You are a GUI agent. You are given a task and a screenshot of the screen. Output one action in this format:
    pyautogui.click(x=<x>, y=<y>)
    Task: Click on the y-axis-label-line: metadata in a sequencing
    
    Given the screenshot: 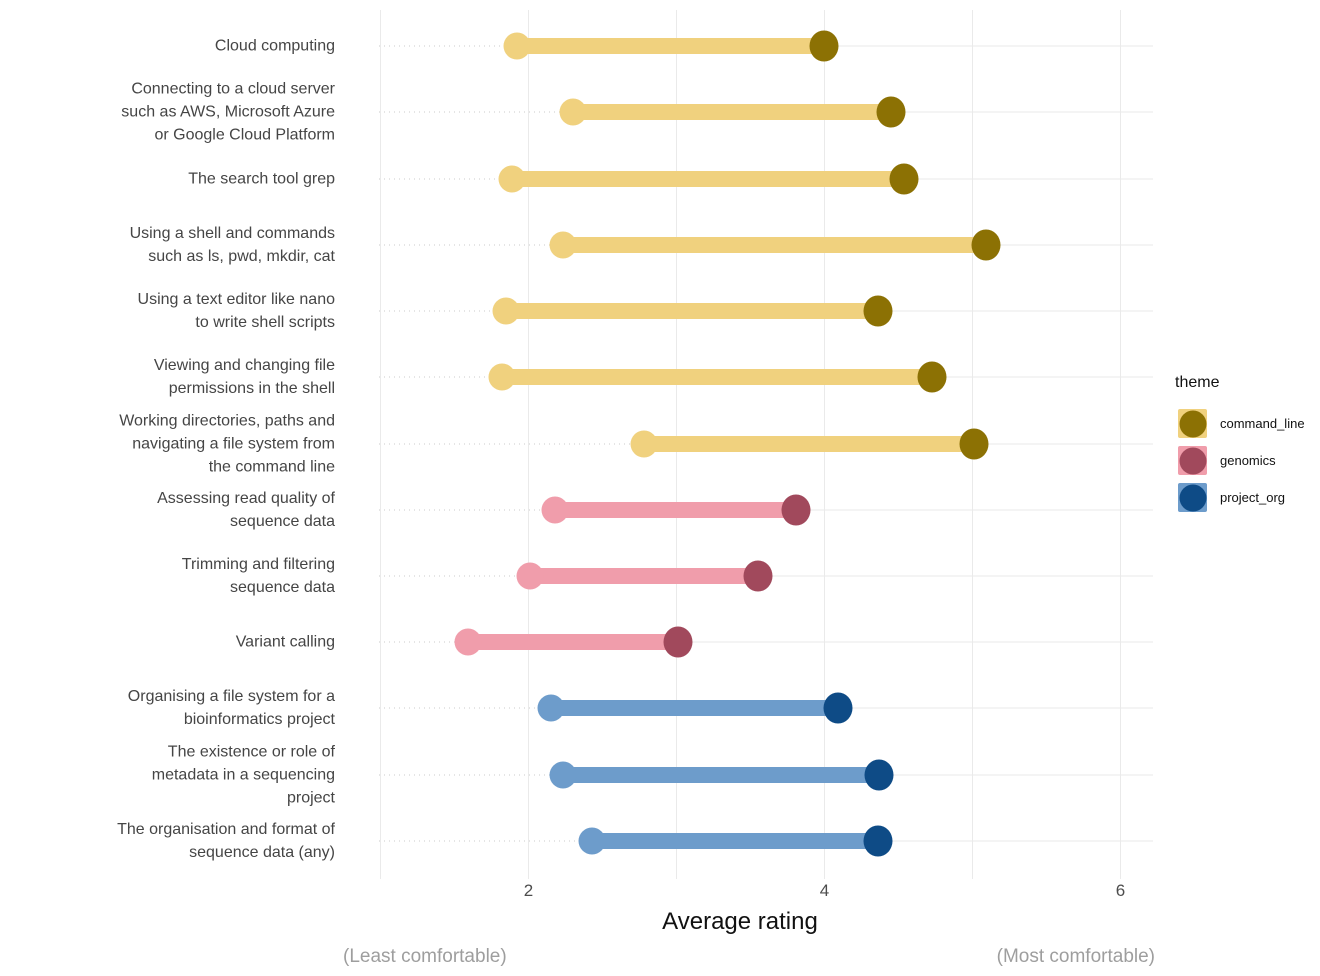 What is the action you would take?
    pyautogui.click(x=243, y=775)
    